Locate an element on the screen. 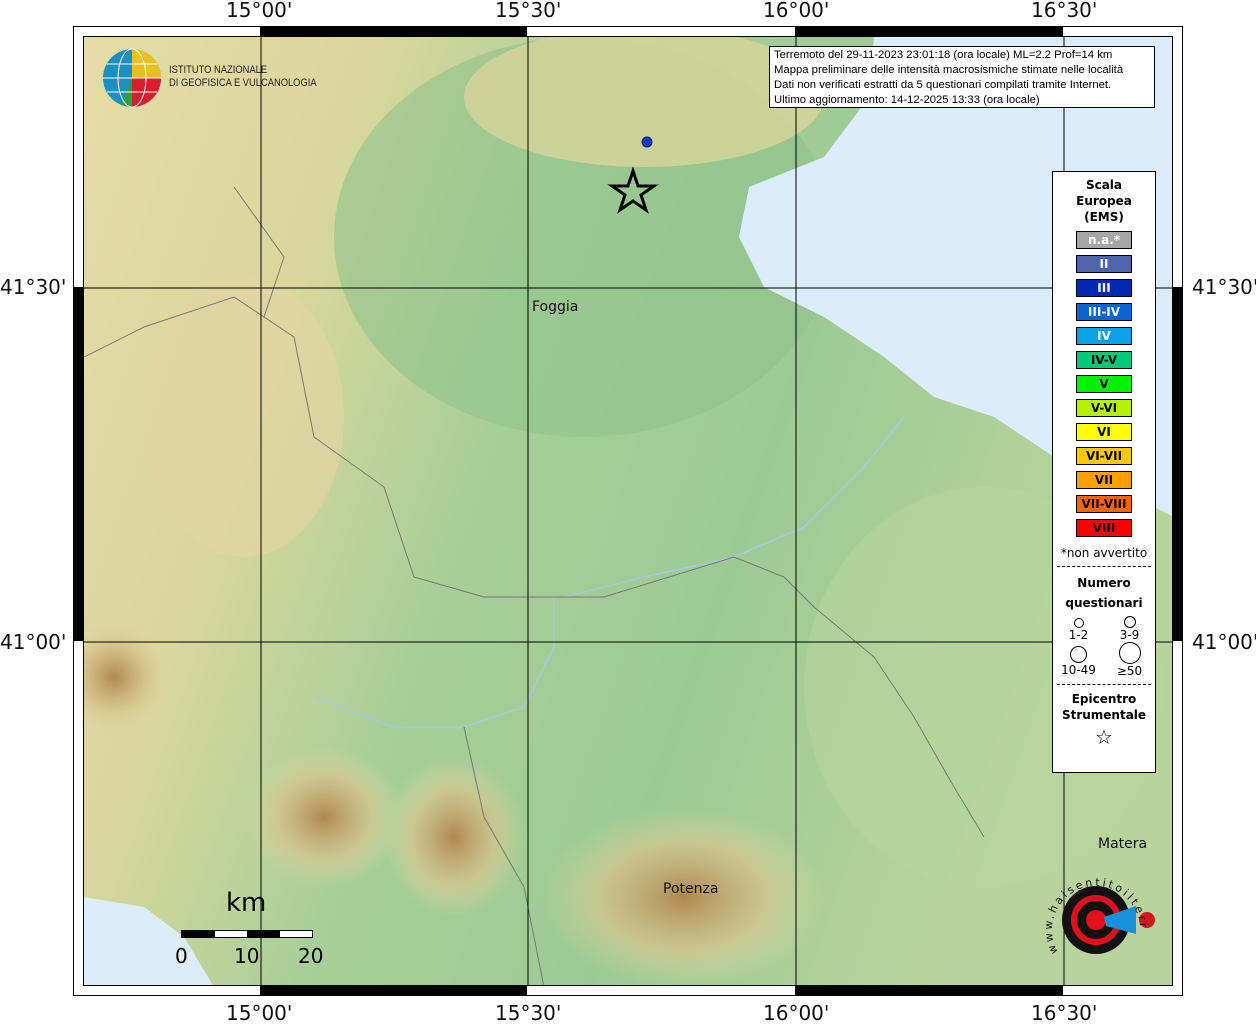 Image resolution: width=1256 pixels, height=1025 pixels. epicenter-title: Epicentro is located at coordinates (1104, 699).